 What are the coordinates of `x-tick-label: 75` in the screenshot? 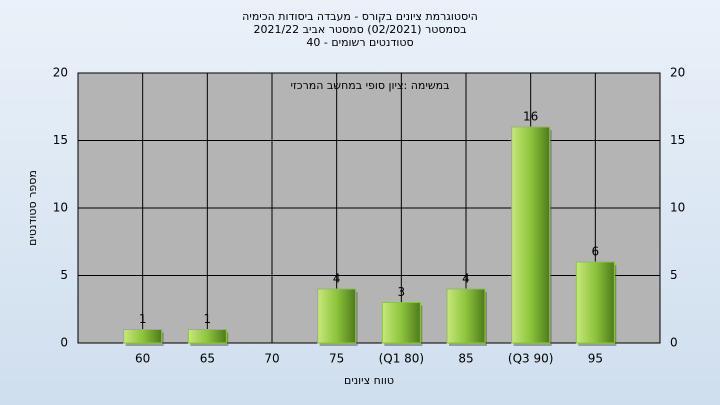 It's located at (336, 359).